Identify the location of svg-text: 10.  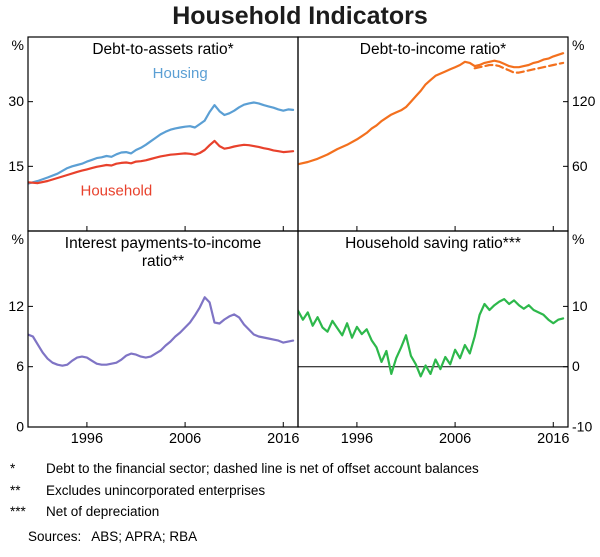
(580, 306).